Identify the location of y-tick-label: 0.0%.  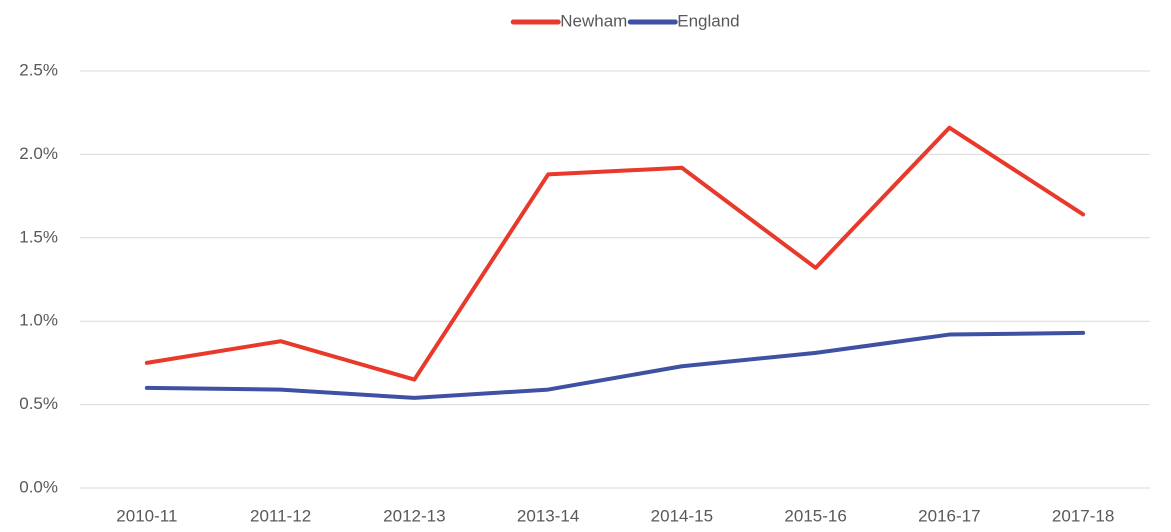
(38, 486).